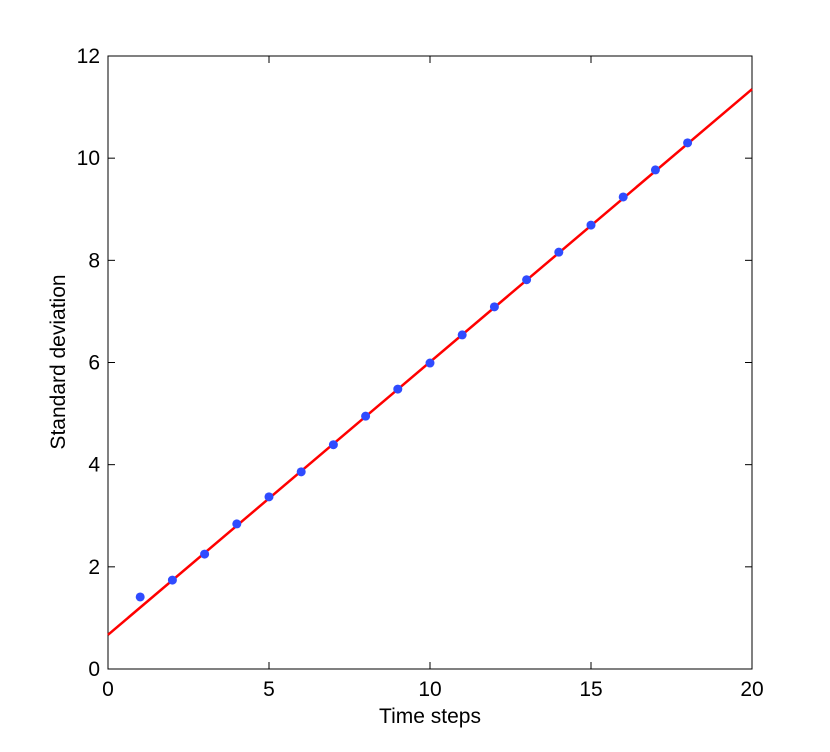  What do you see at coordinates (430, 716) in the screenshot?
I see `x-axis-label: Time steps` at bounding box center [430, 716].